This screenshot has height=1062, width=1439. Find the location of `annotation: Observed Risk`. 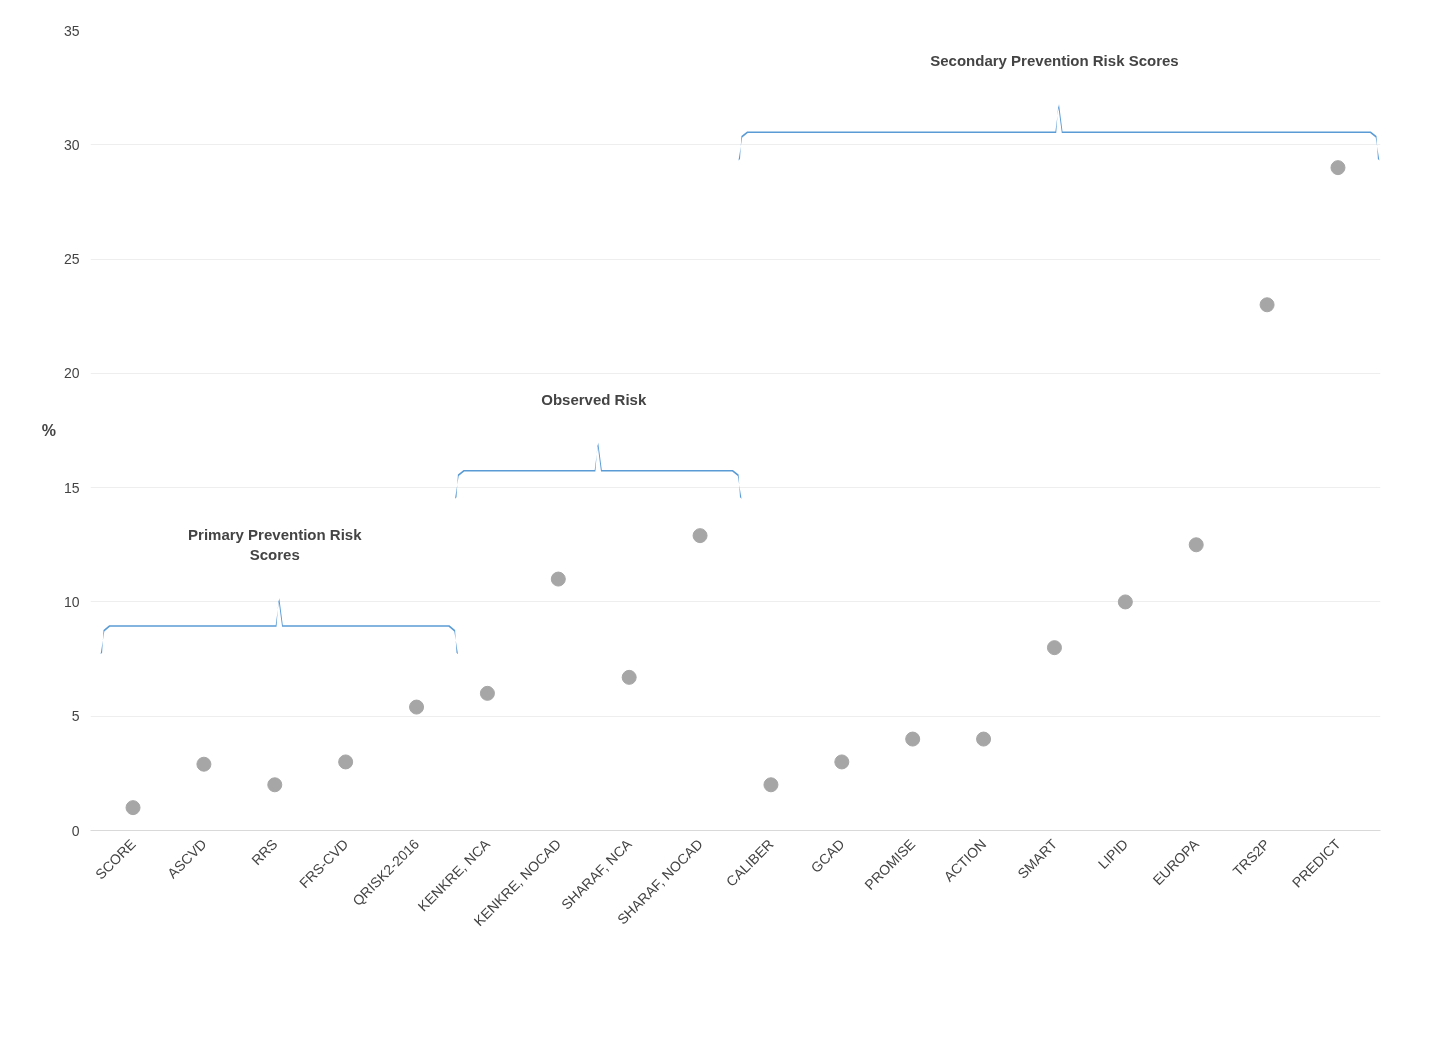

annotation: Observed Risk is located at coordinates (594, 399).